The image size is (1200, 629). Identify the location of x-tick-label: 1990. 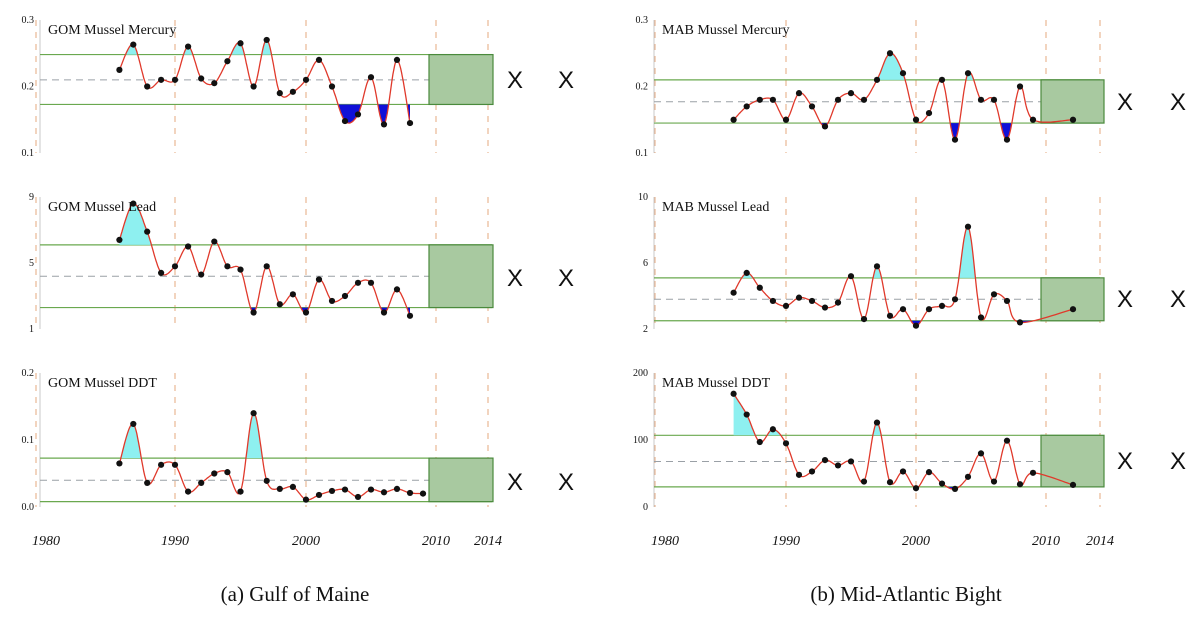
(175, 541).